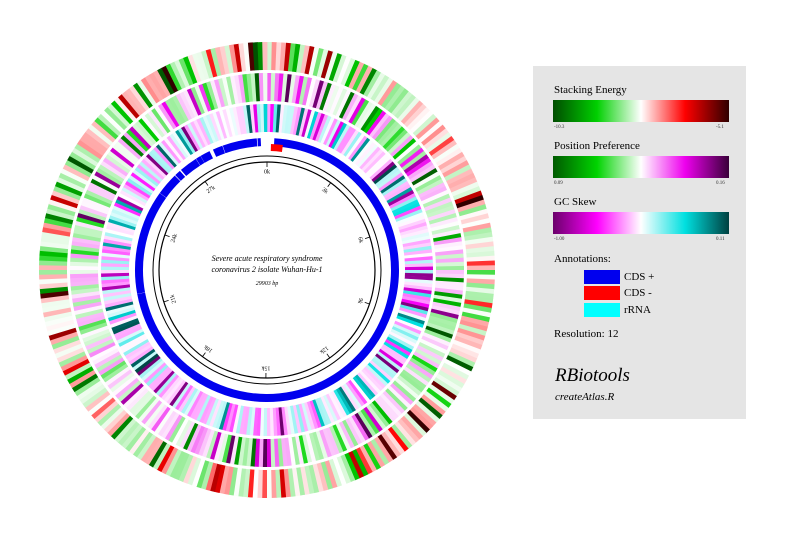  What do you see at coordinates (208, 348) in the screenshot?
I see `ruler-label: 18k` at bounding box center [208, 348].